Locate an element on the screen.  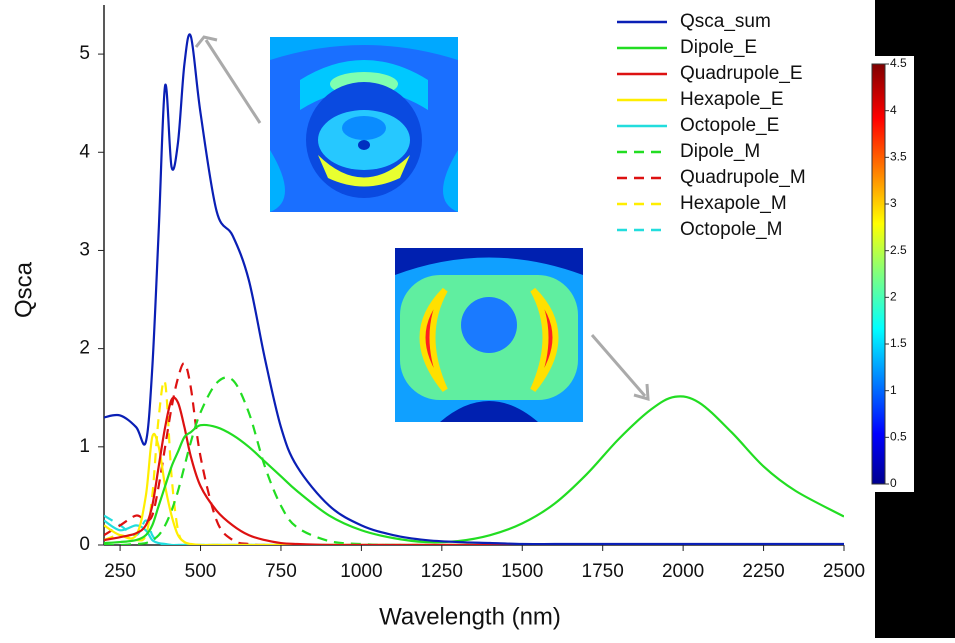
x-tick-label: 250 is located at coordinates (120, 571).